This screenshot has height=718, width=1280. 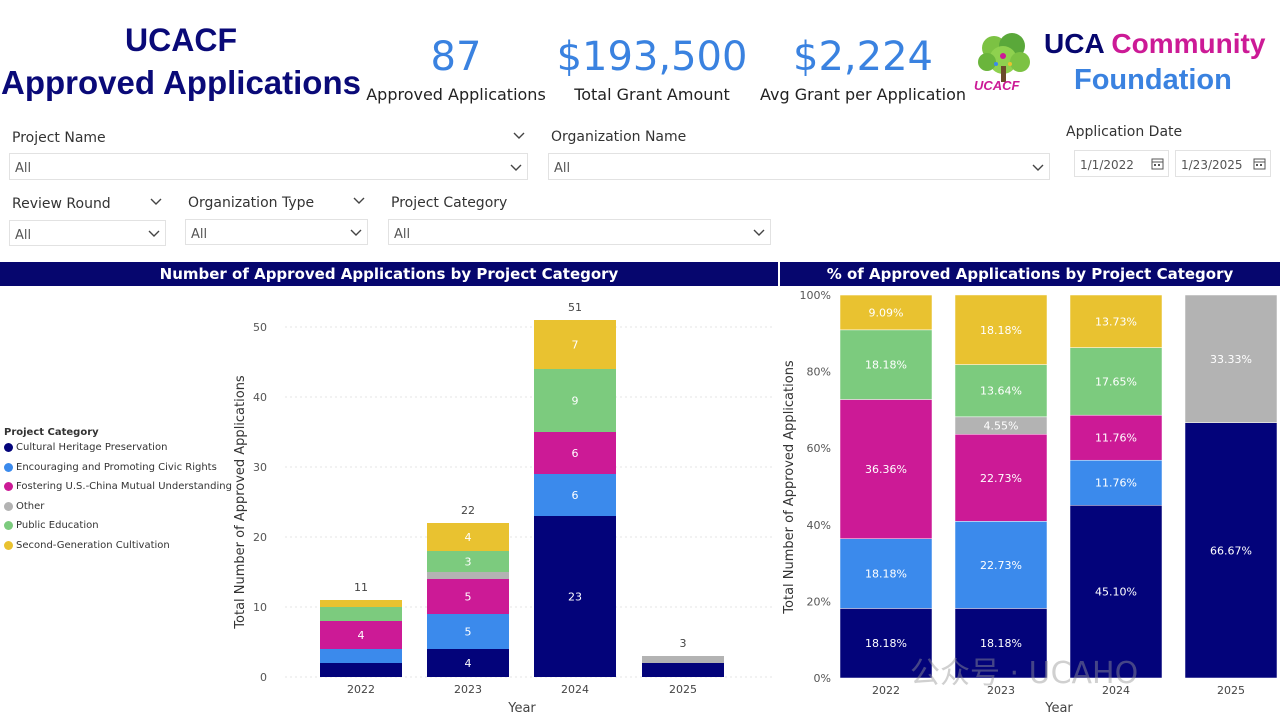 I want to click on legend-label: Second-Generation Cultivation, so click(x=93, y=545).